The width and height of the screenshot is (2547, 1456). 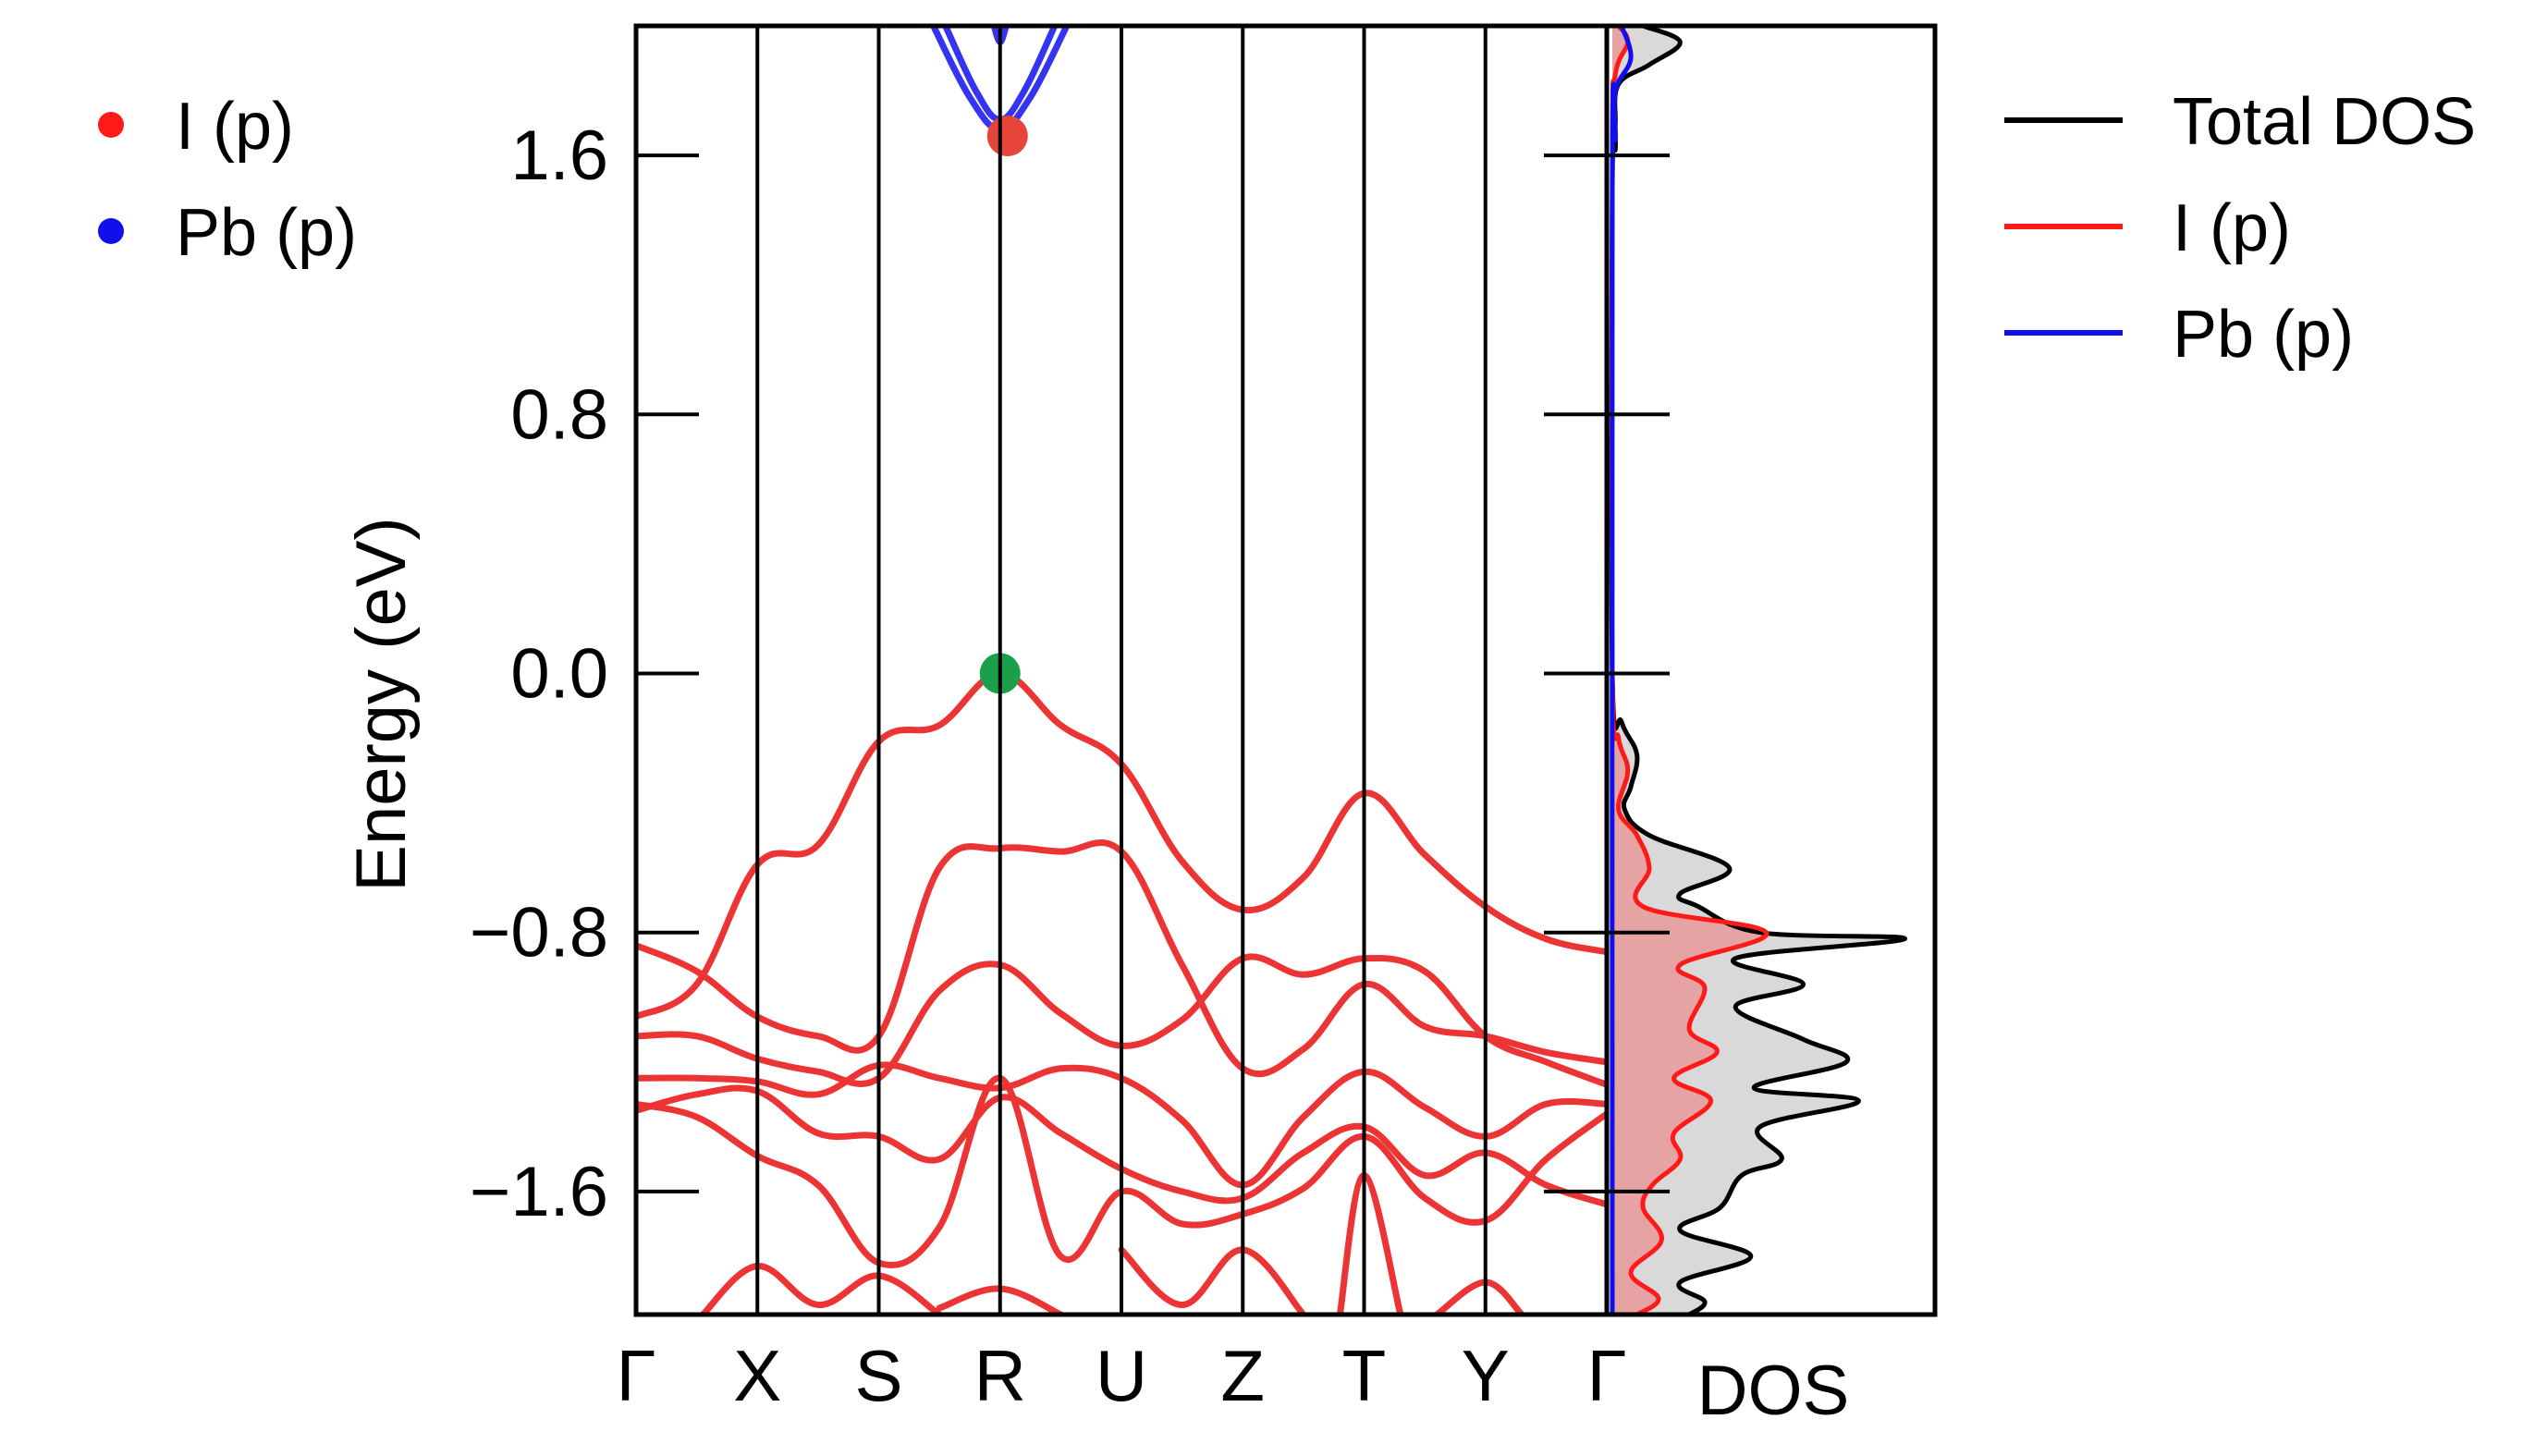 What do you see at coordinates (1007, 136) in the screenshot?
I see `cbm-marker` at bounding box center [1007, 136].